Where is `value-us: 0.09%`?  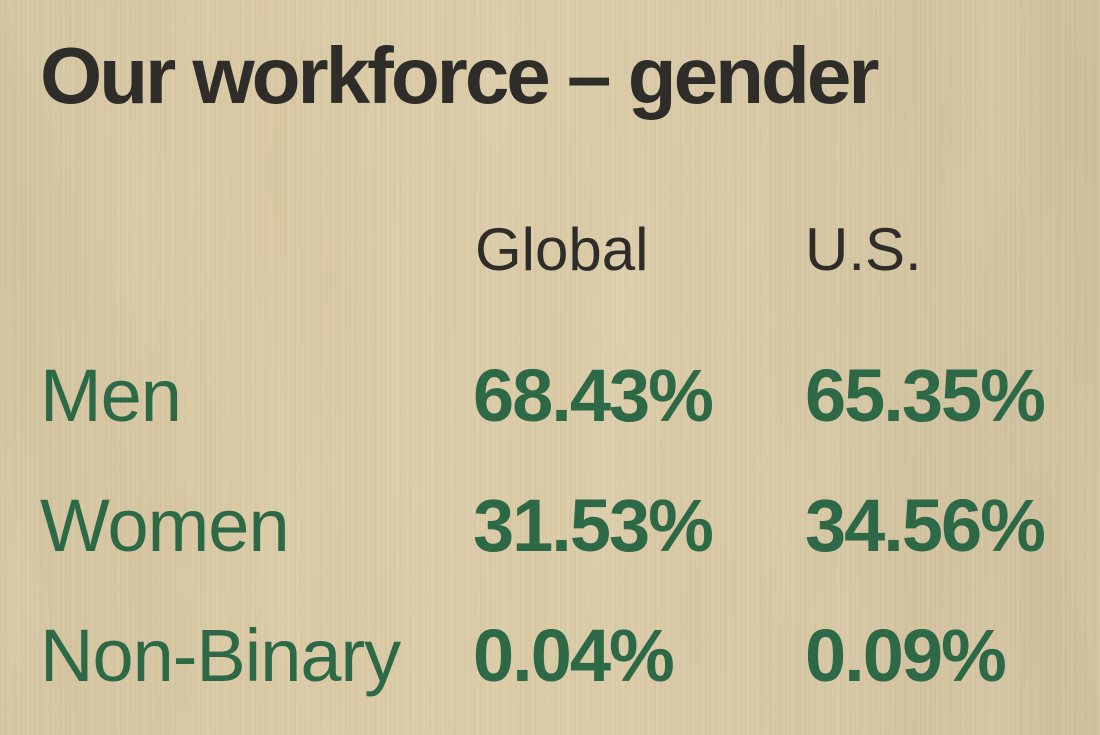 value-us: 0.09% is located at coordinates (906, 655).